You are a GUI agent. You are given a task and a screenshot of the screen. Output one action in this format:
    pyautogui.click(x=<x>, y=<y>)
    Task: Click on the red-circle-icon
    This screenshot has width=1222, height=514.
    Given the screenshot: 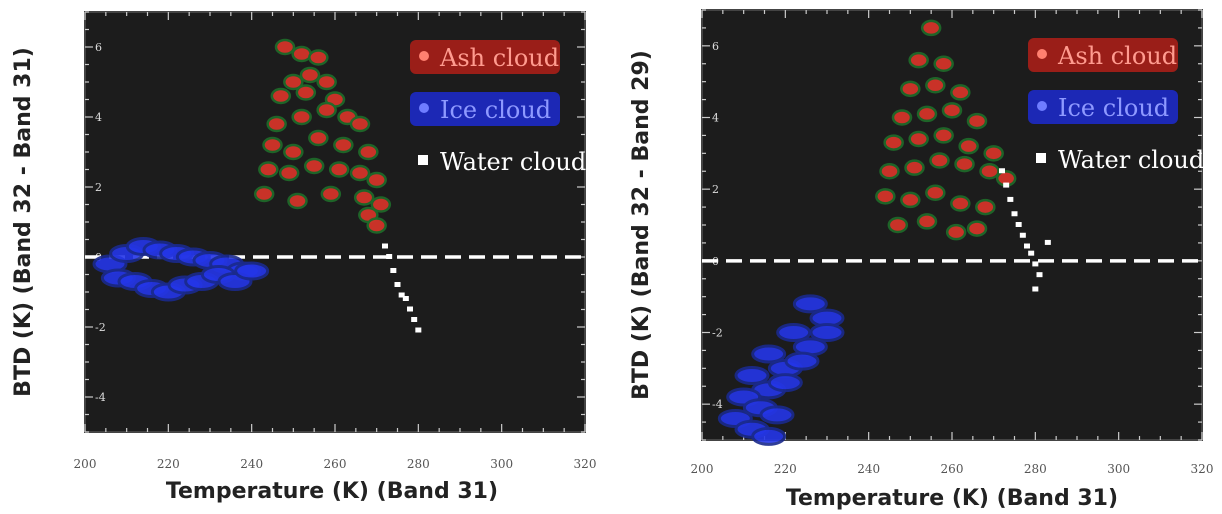 What is the action you would take?
    pyautogui.click(x=424, y=56)
    